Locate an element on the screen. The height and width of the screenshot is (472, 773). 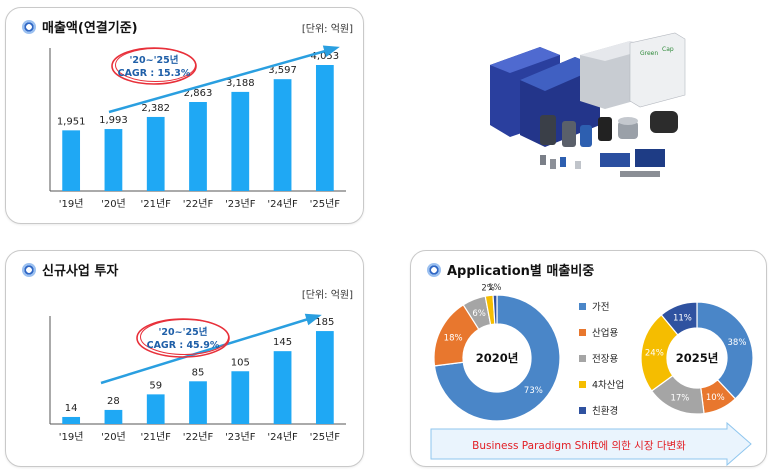
product-label-green: Green is located at coordinates (649, 53).